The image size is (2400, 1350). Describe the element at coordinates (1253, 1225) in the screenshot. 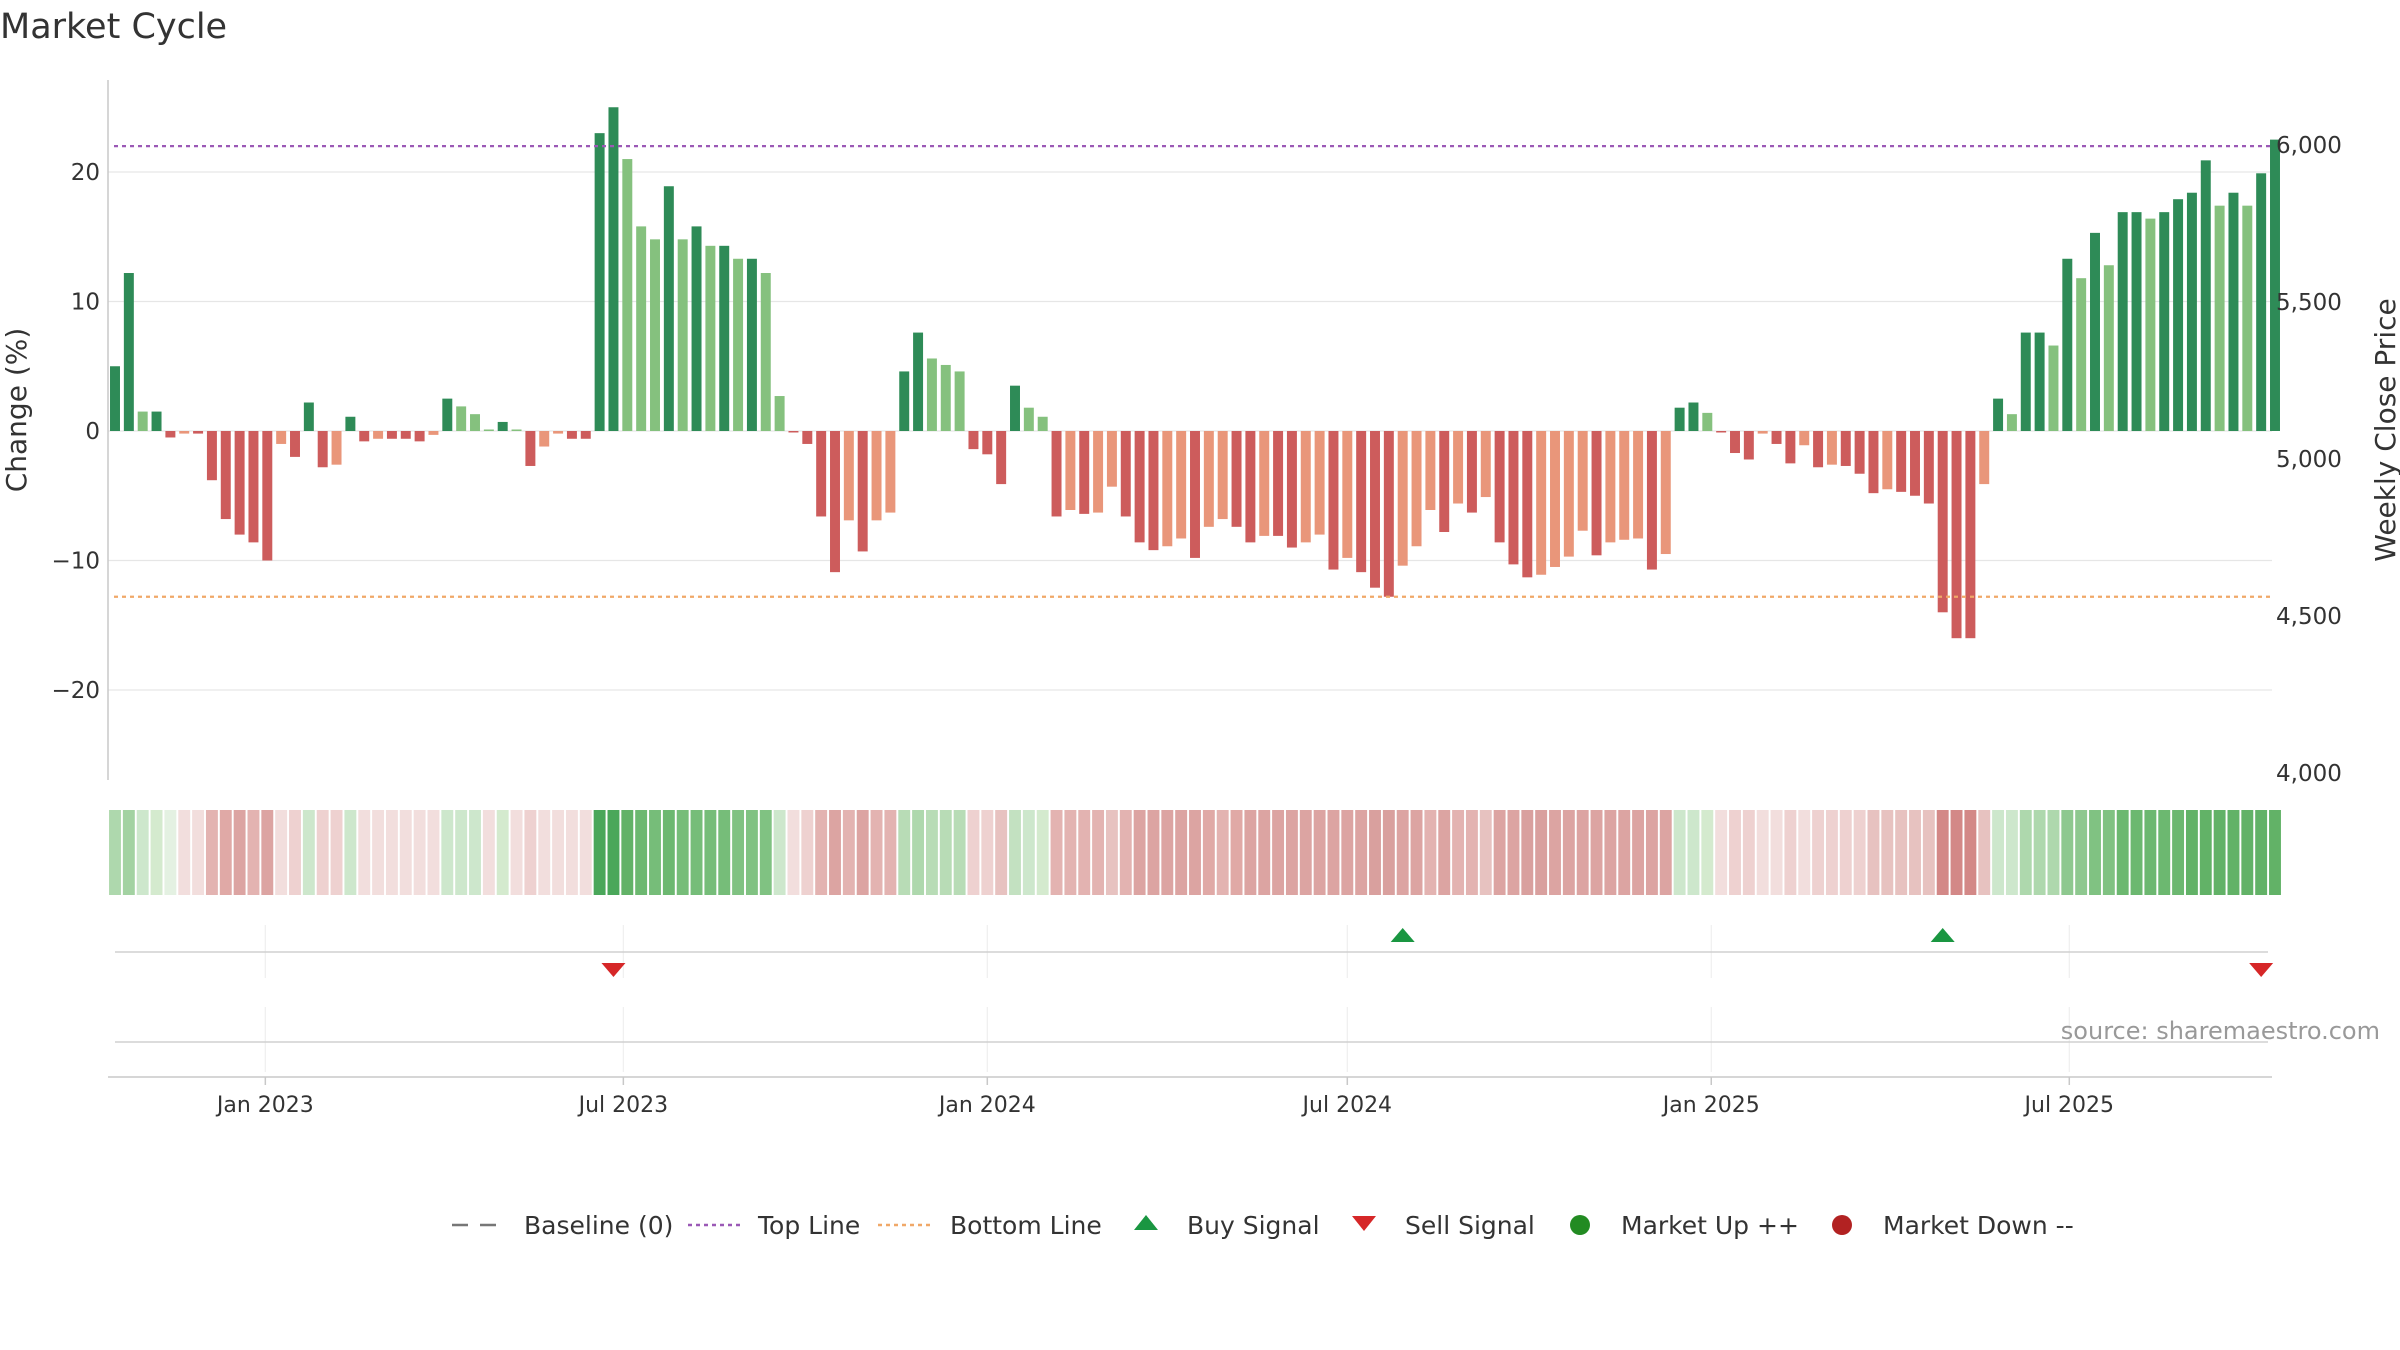

I see `legend-label: Buy Signal` at that location.